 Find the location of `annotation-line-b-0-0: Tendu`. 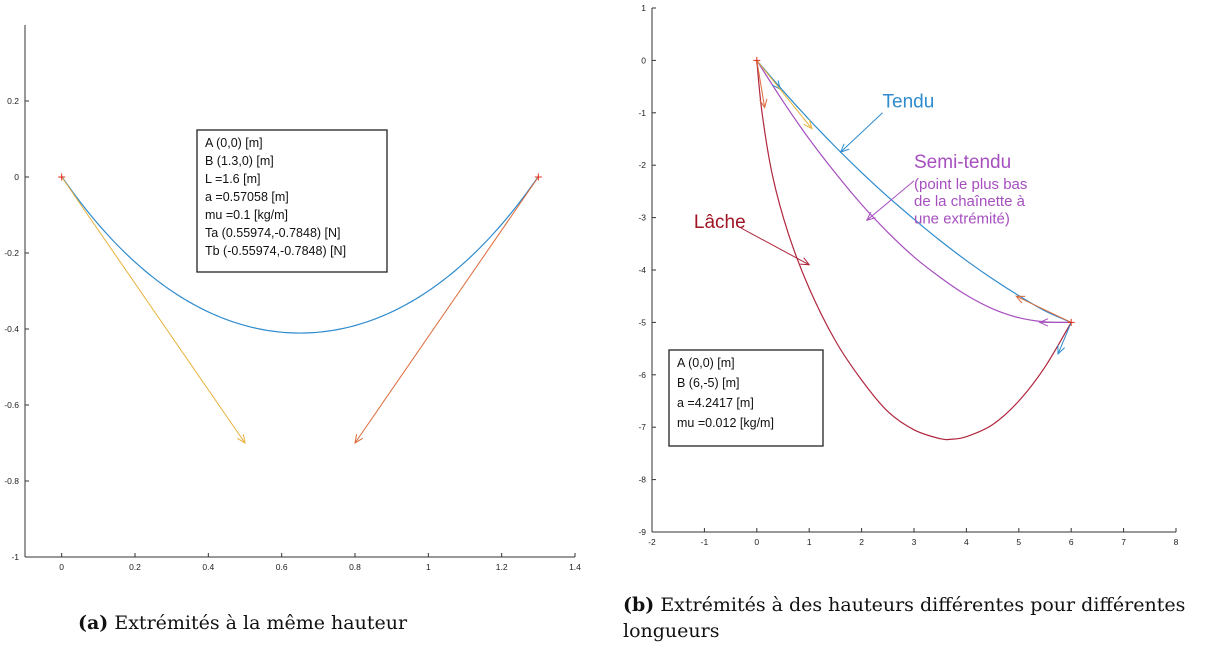

annotation-line-b-0-0: Tendu is located at coordinates (909, 102).